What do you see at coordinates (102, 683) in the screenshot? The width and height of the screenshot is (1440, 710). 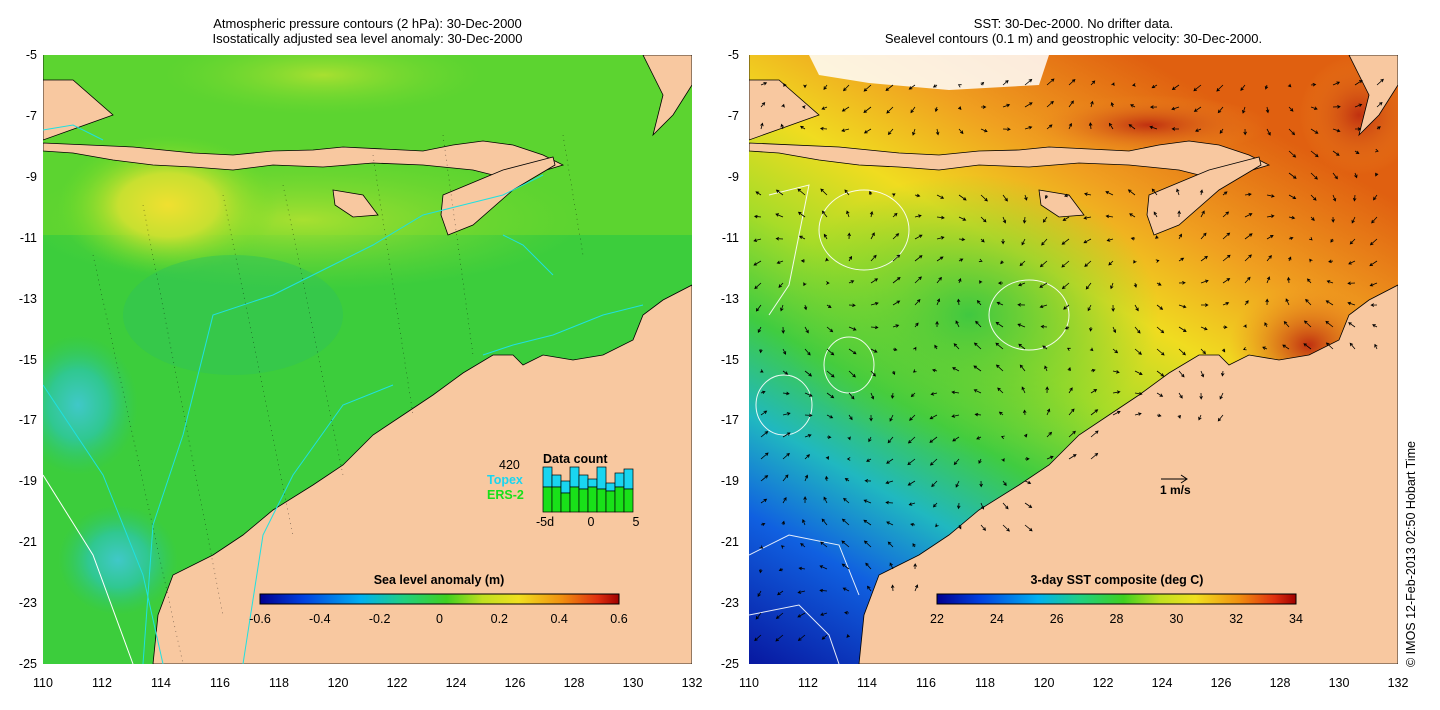 I see `x-tick-label: 112` at bounding box center [102, 683].